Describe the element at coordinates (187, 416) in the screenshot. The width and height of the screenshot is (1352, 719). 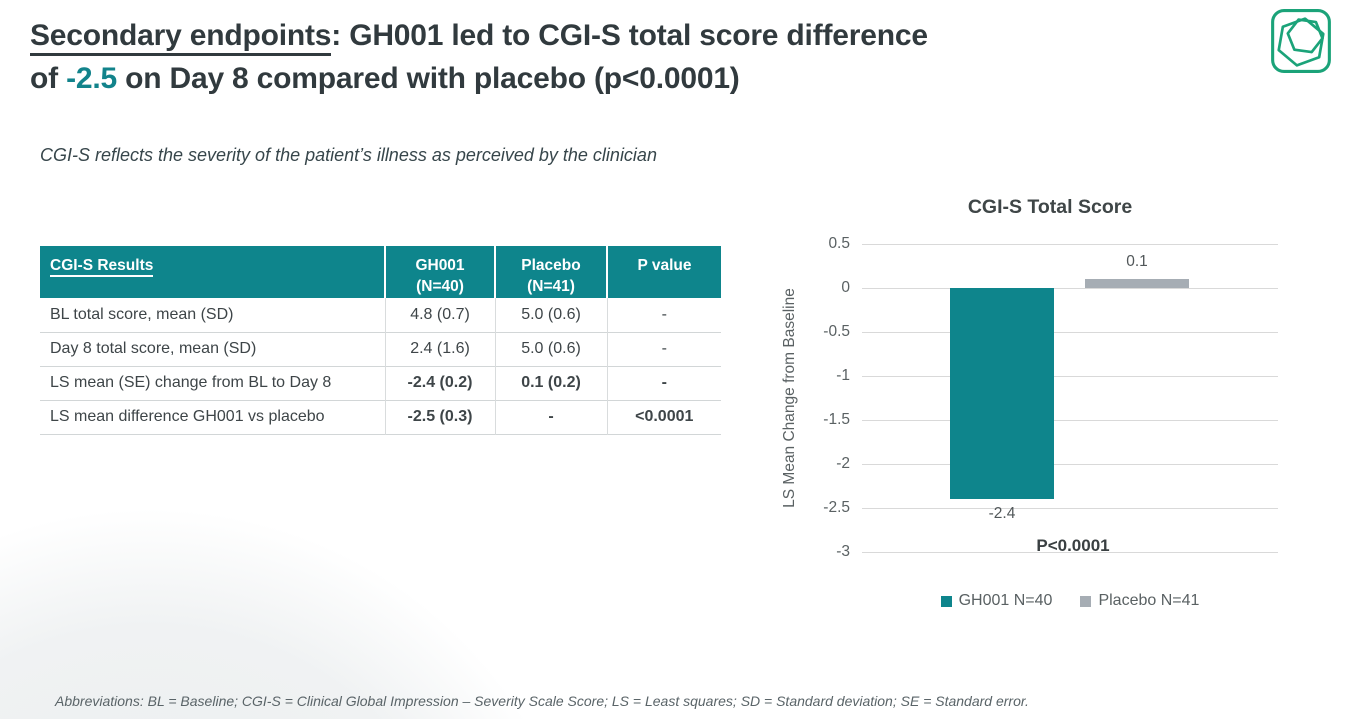
I see `row-label: LS mean difference GH001 vs placebo` at that location.